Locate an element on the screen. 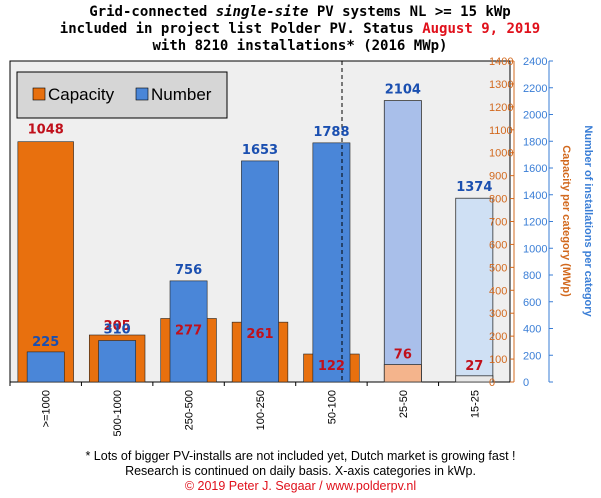 The image size is (601, 498). left-axis-tick-label: 1200 is located at coordinates (501, 108).